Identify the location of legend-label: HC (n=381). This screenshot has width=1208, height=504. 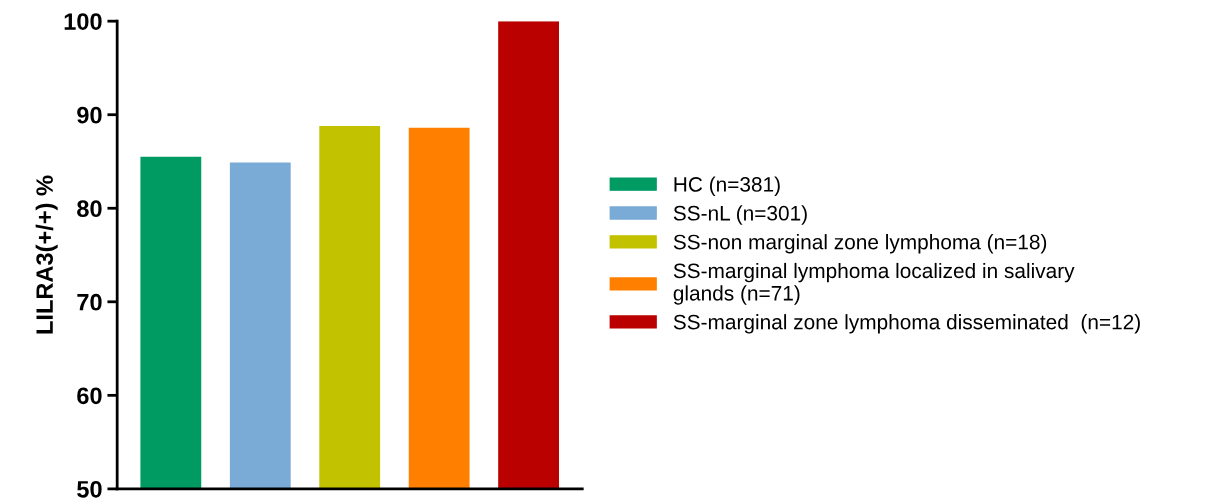
(727, 186).